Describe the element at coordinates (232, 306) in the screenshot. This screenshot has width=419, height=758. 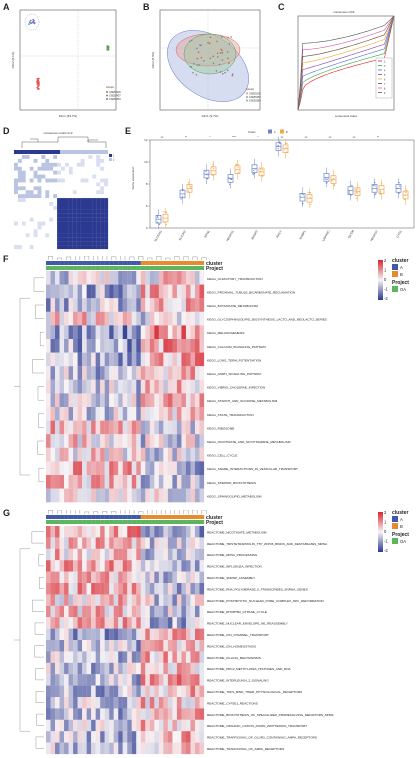
I see `heatmap-row-label: KEGG_BUTANOATE_METABOLISM` at that location.